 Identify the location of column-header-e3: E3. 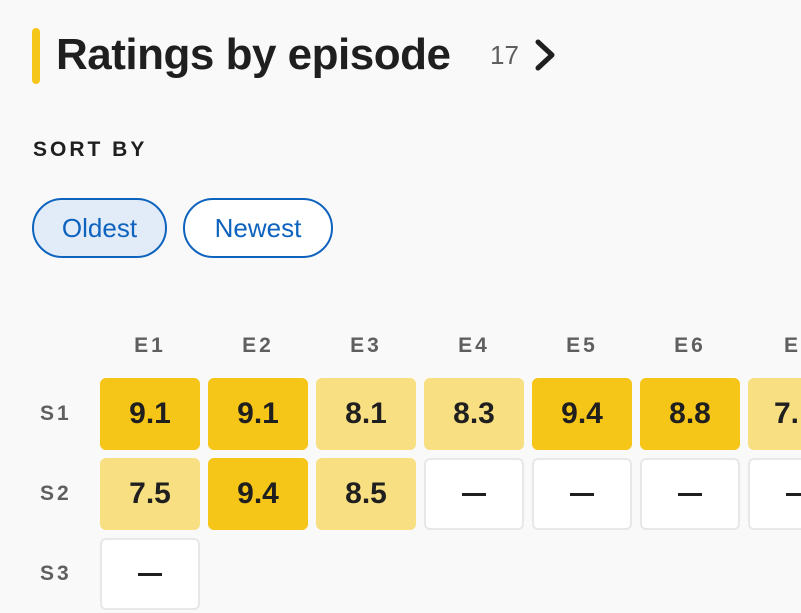
(366, 345).